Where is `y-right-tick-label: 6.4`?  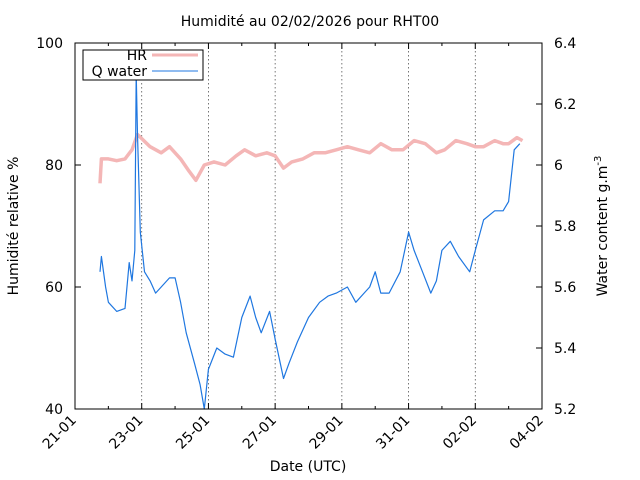 y-right-tick-label: 6.4 is located at coordinates (565, 44).